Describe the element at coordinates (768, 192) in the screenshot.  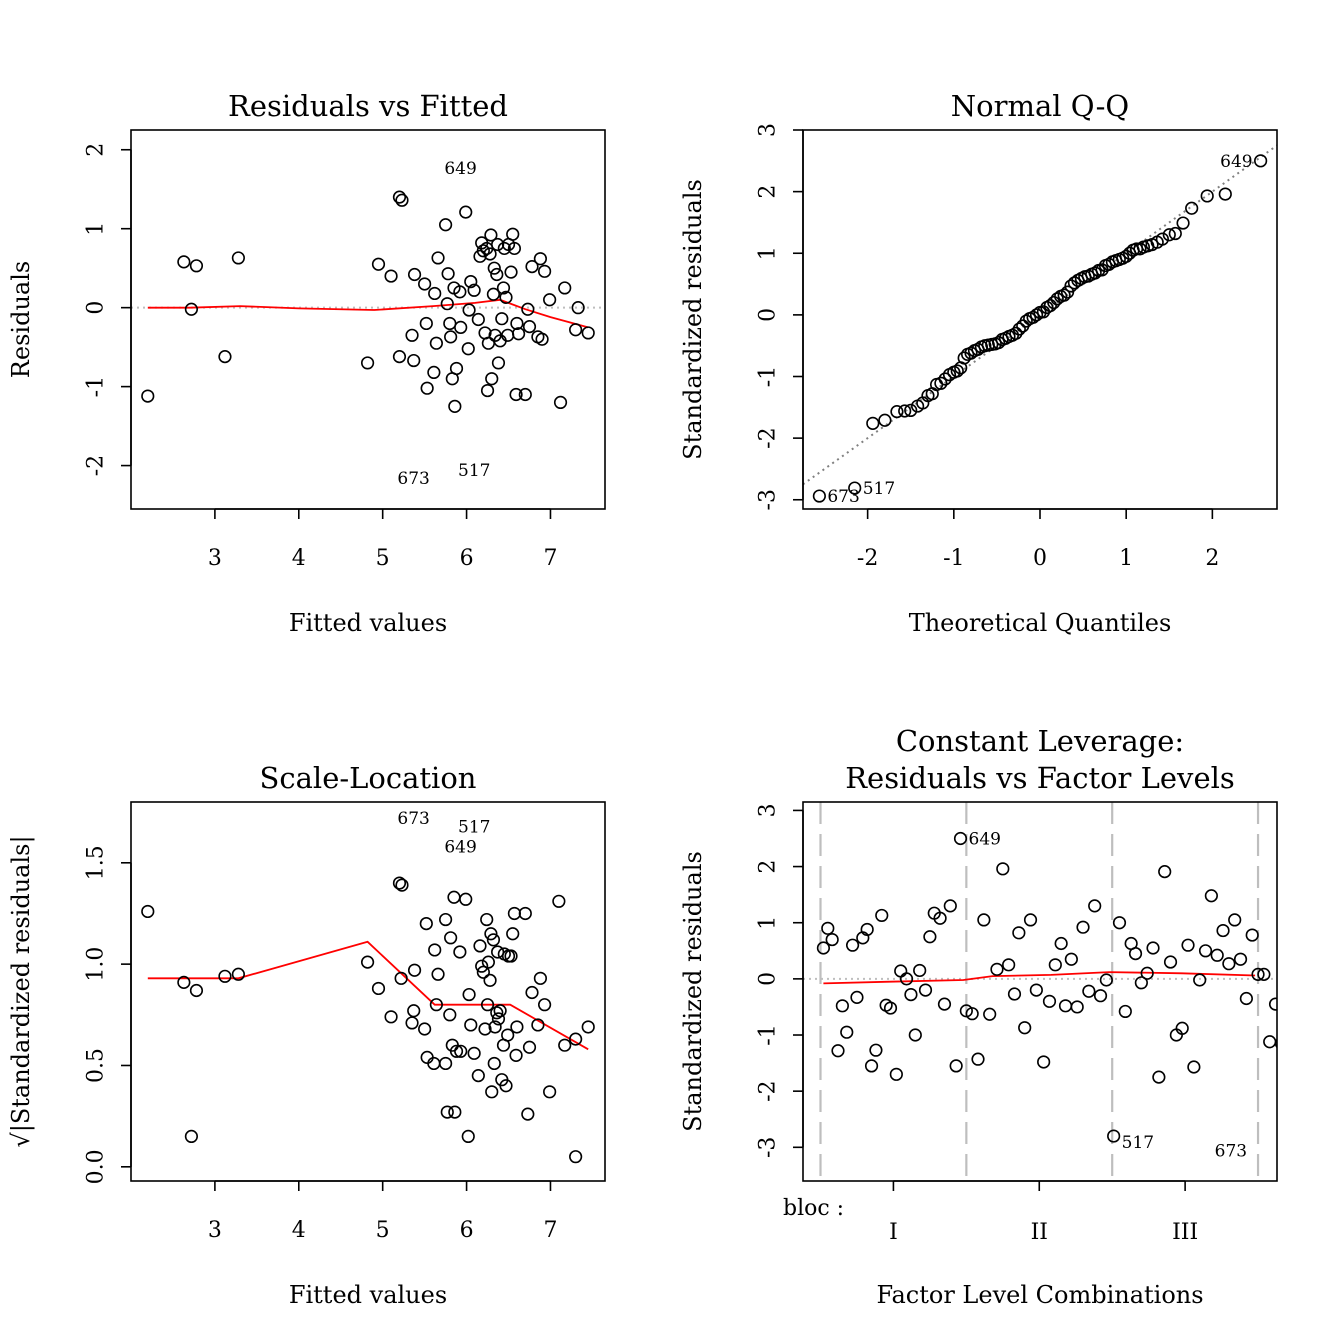
I see `y-tick-label: 2` at that location.